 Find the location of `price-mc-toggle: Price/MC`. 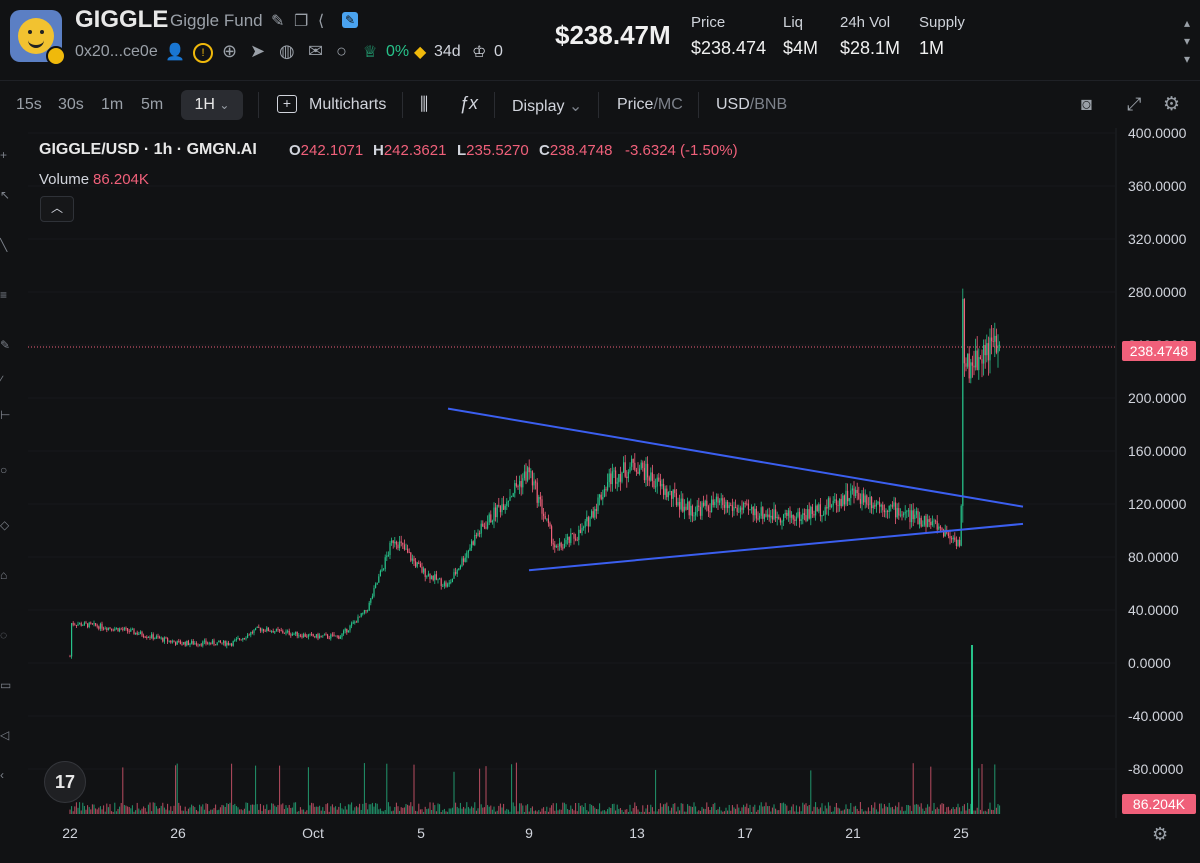

price-mc-toggle: Price/MC is located at coordinates (650, 105).